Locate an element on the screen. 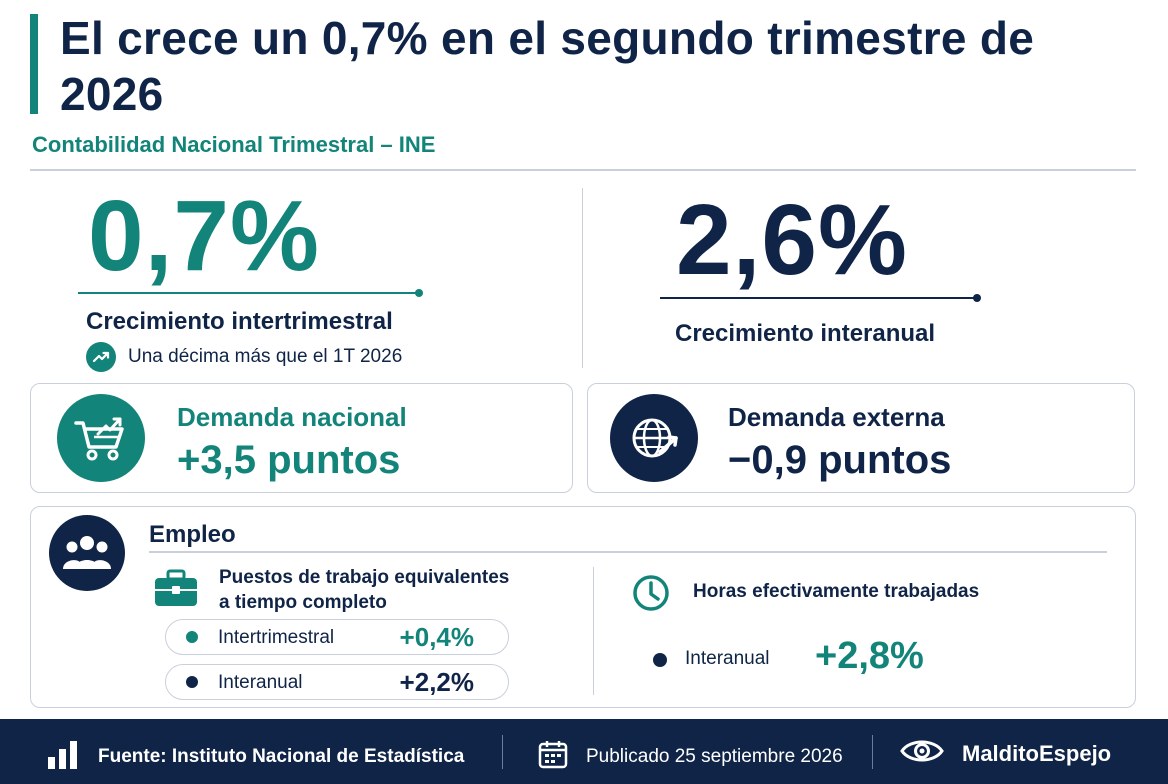 The image size is (1168, 784). puestos-label-line1: Puestos de trabajo equivalentes is located at coordinates (364, 577).